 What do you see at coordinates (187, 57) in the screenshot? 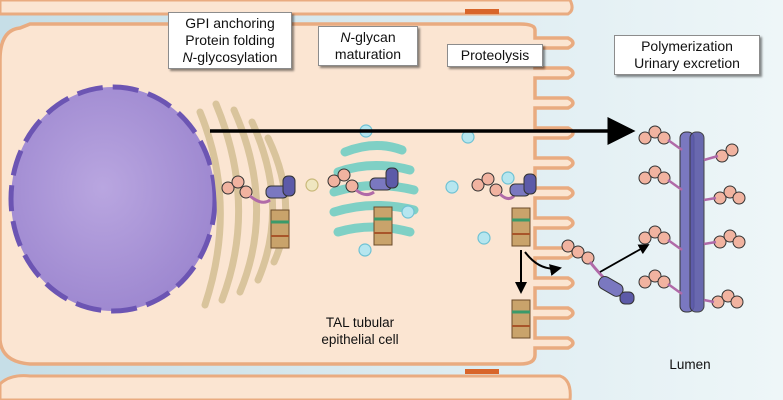
I see `n-italic: N` at bounding box center [187, 57].